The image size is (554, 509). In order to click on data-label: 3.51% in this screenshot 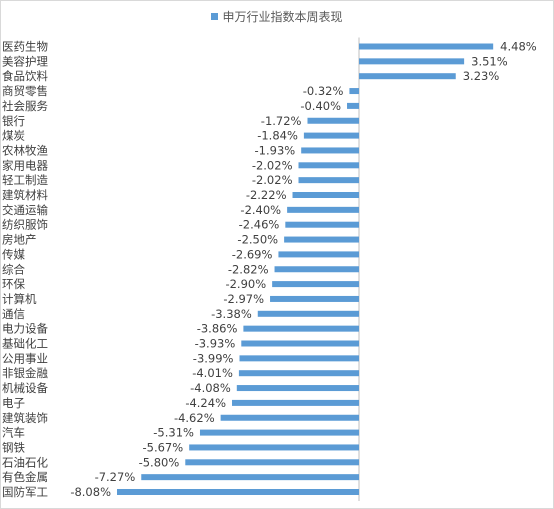, I will do `click(489, 61)`.